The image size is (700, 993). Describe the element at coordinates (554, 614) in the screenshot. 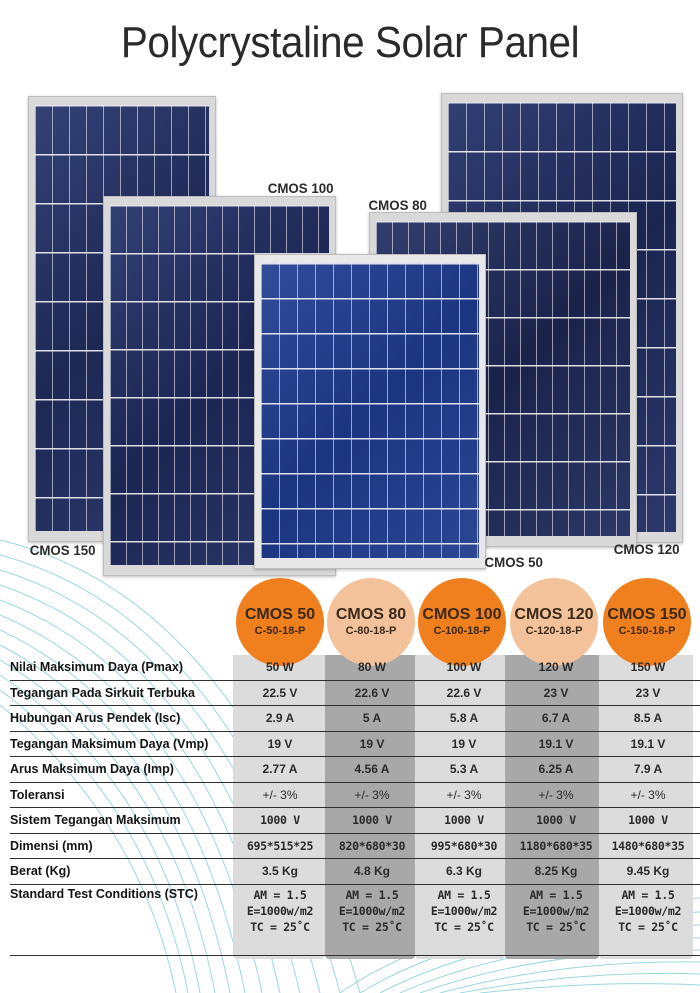

I see `model-name: CMOS 120` at that location.